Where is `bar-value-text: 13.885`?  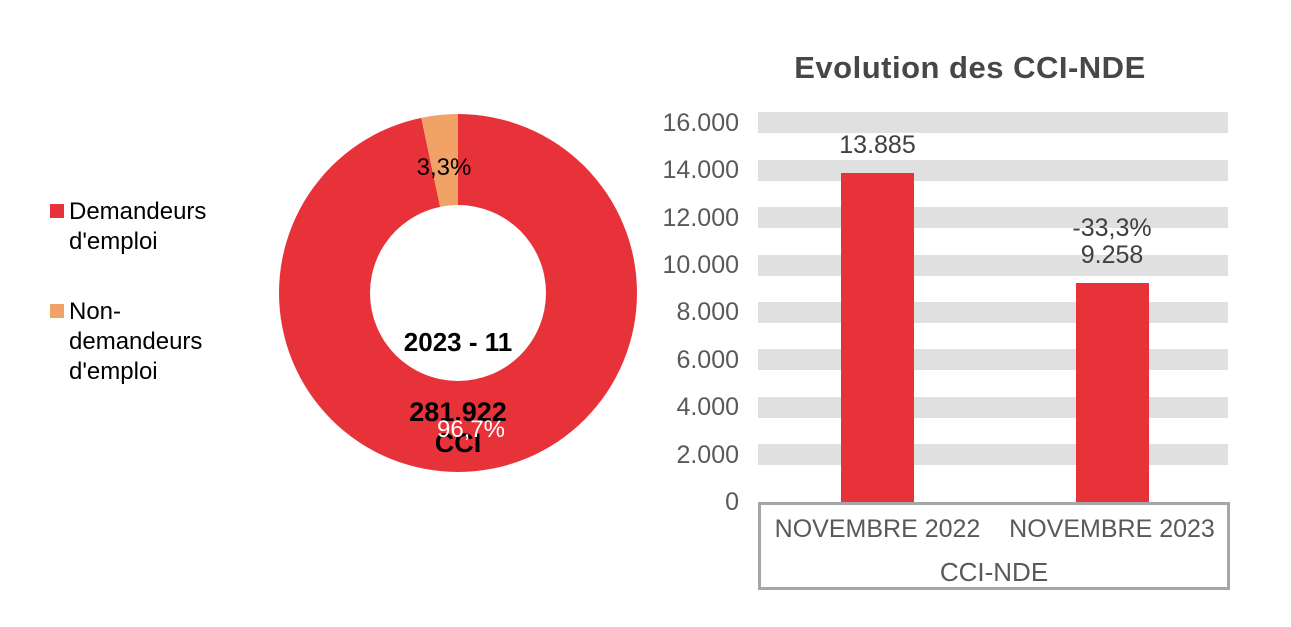
bar-value-text: 13.885 is located at coordinates (877, 145).